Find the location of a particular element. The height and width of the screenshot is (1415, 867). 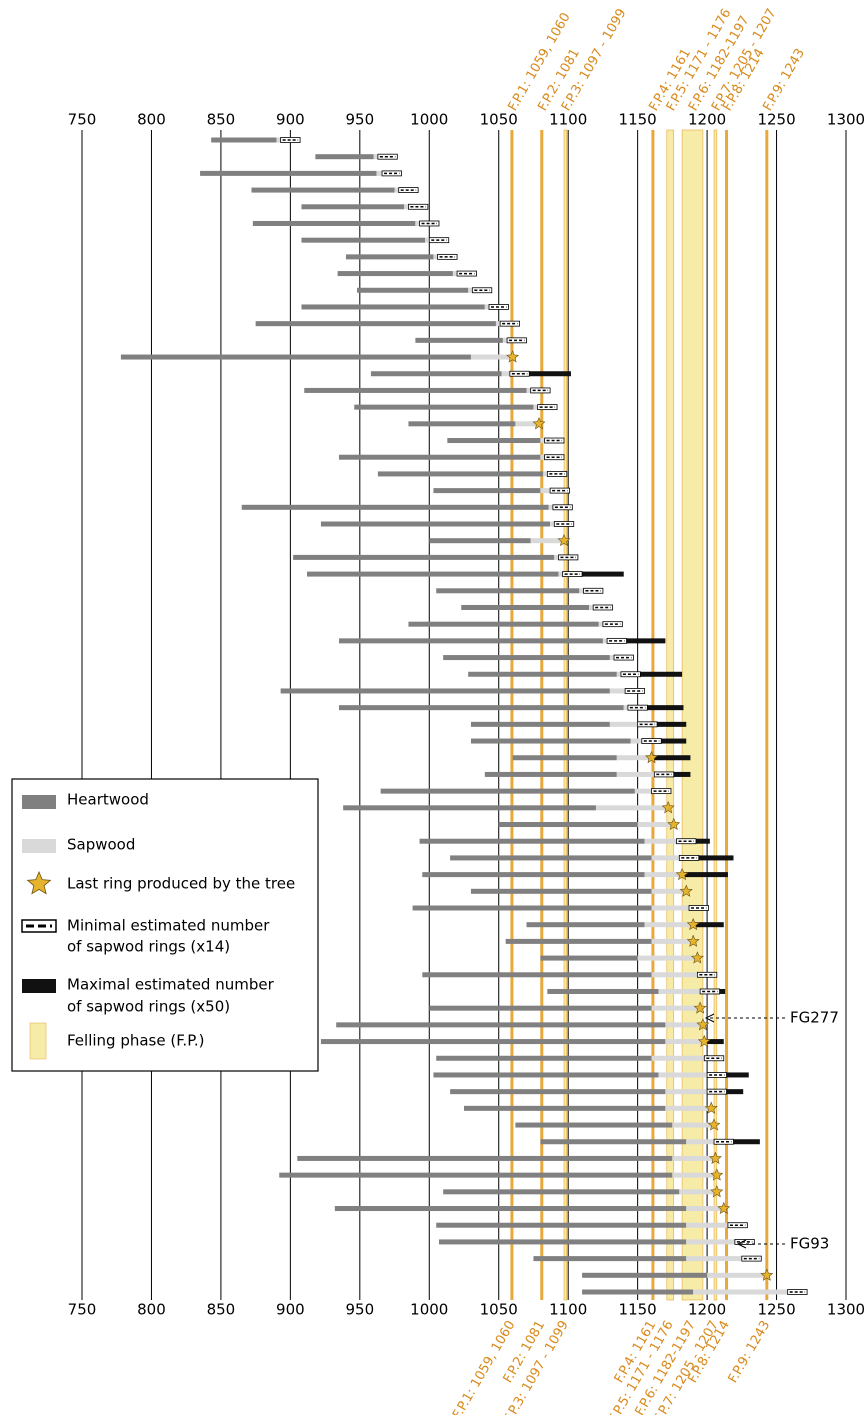

legend-label: Last ring produced by the tree is located at coordinates (181, 884).